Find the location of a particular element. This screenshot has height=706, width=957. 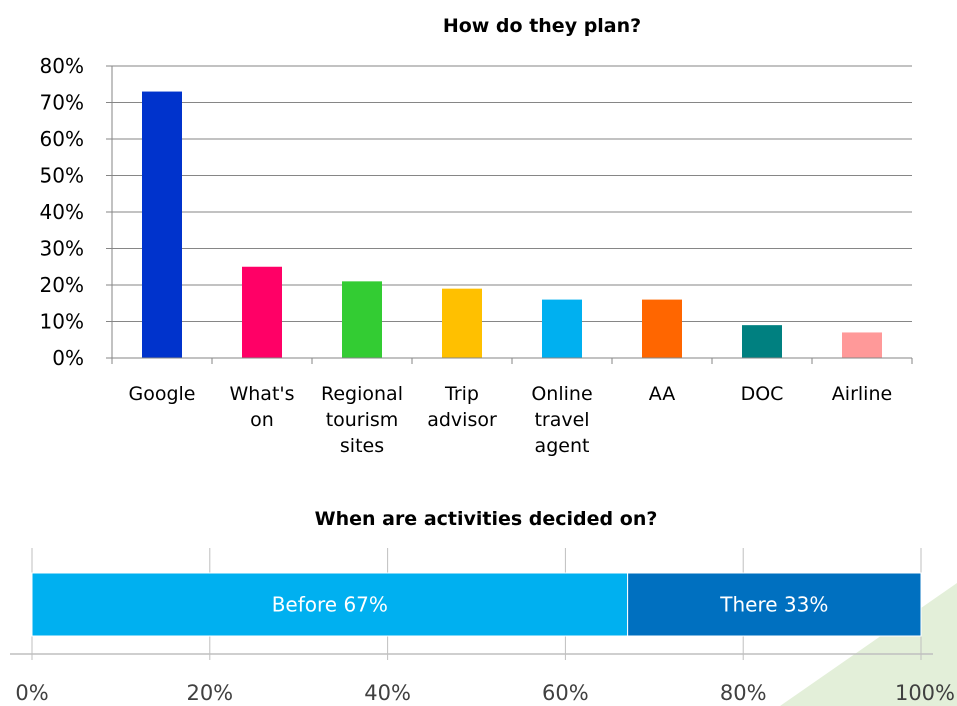

segment-label: There 33% is located at coordinates (773, 605).